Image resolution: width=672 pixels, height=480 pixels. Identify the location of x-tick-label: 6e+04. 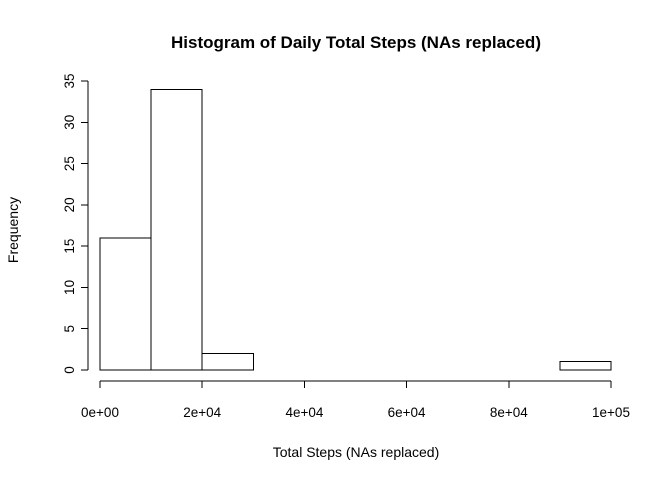
(407, 412).